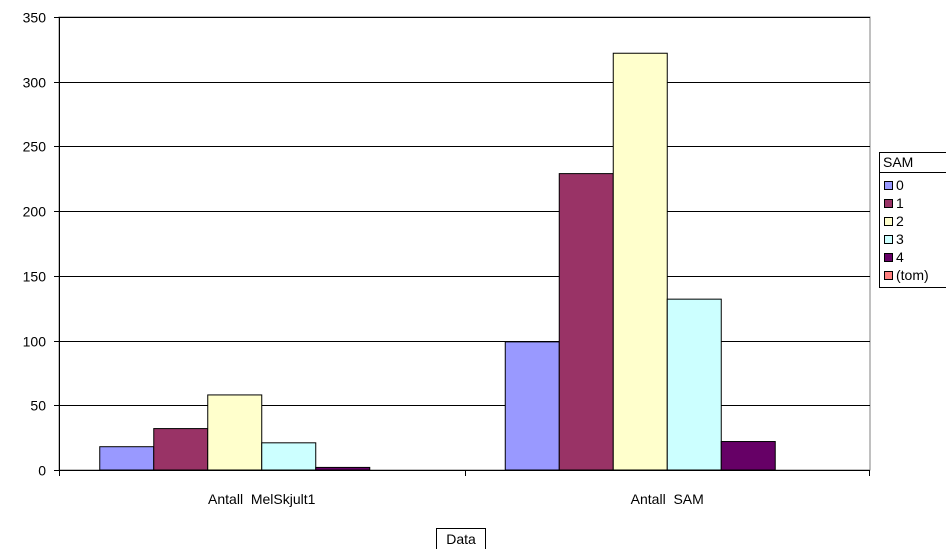  Describe the element at coordinates (915, 257) in the screenshot. I see `legend-item: 4` at that location.